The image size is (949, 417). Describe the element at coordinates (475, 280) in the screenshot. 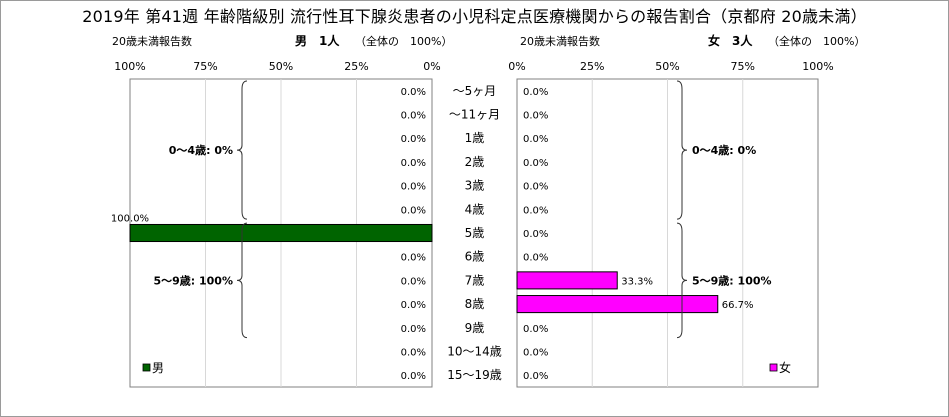

I see `category-label: 7歳` at that location.